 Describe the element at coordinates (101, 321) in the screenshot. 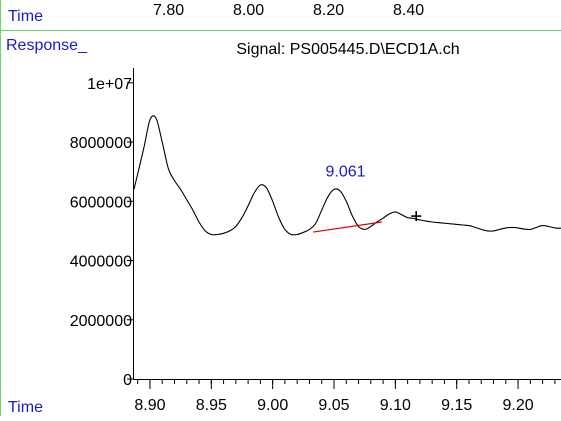

I see `y-tick-label: 2000000` at that location.